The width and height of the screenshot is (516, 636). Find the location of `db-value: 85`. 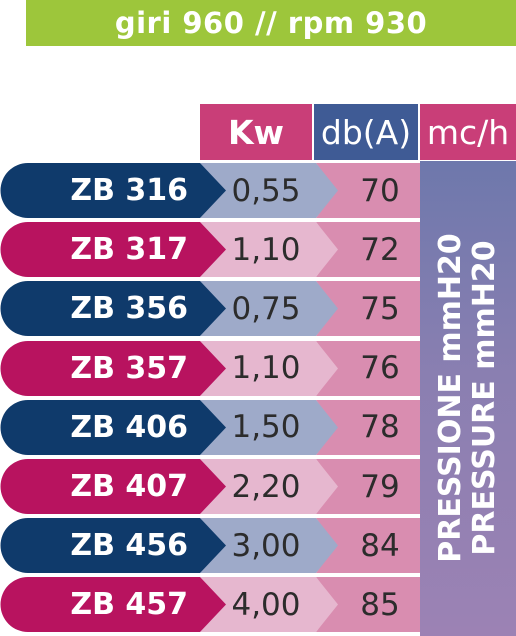

db-value: 85 is located at coordinates (380, 604).